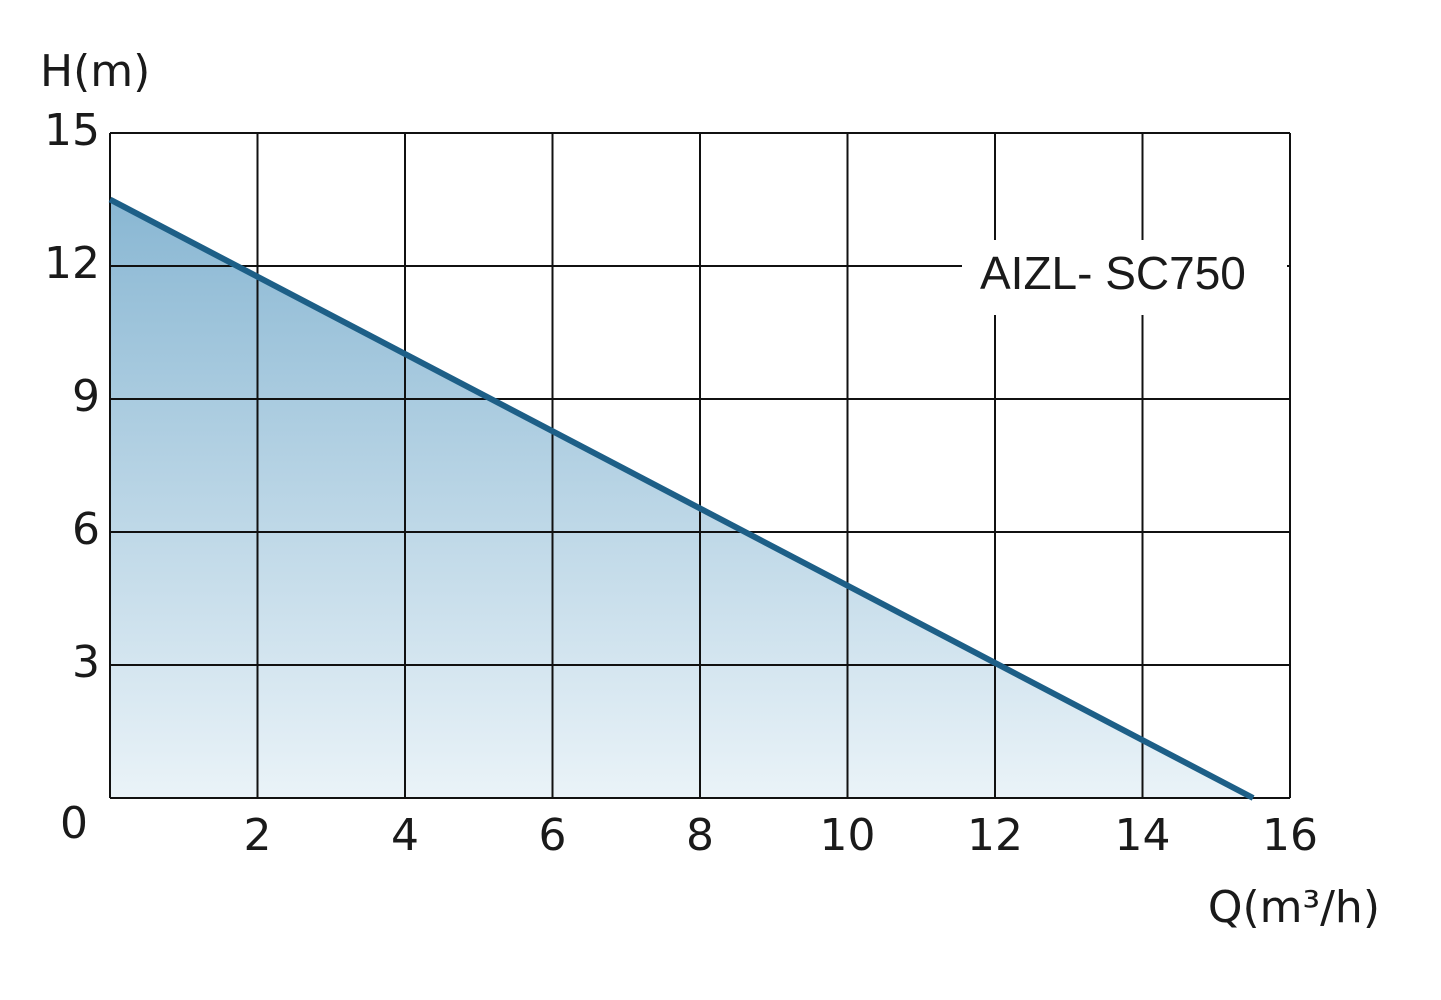 The width and height of the screenshot is (1441, 1000). Describe the element at coordinates (1113, 273) in the screenshot. I see `annotation: AIZL- SC750` at that location.